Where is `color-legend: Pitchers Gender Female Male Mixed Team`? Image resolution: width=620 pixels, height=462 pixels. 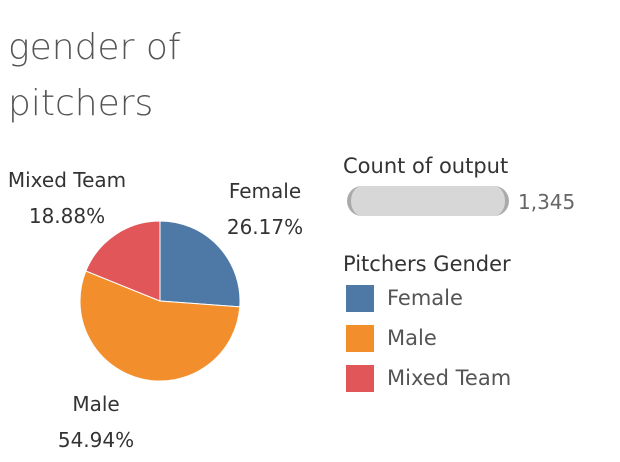
color-legend: Pitchers Gender Female Male Mixed Team is located at coordinates (478, 324).